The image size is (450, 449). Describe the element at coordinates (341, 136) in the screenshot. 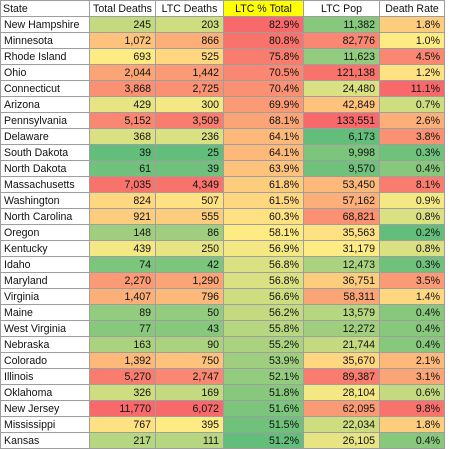

I see `ltc-pop-cell: 6,173` at that location.